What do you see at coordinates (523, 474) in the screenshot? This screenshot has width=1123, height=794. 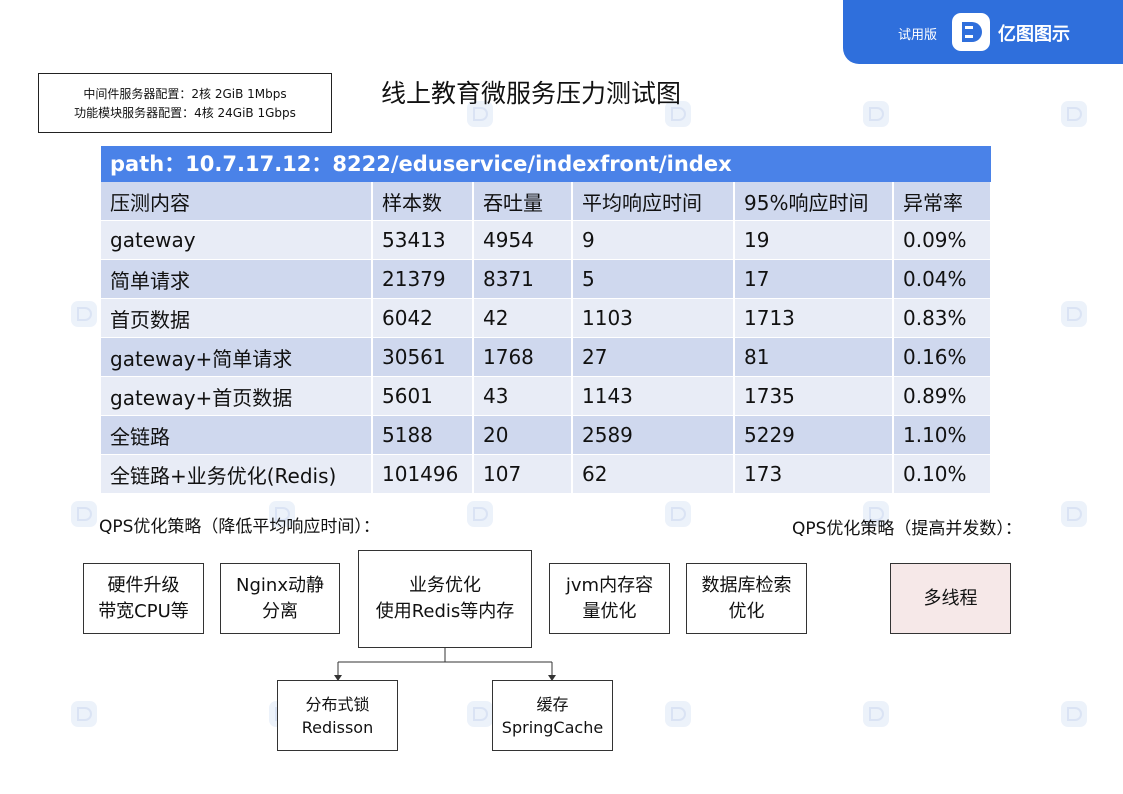 I see `table-cell: 107` at bounding box center [523, 474].